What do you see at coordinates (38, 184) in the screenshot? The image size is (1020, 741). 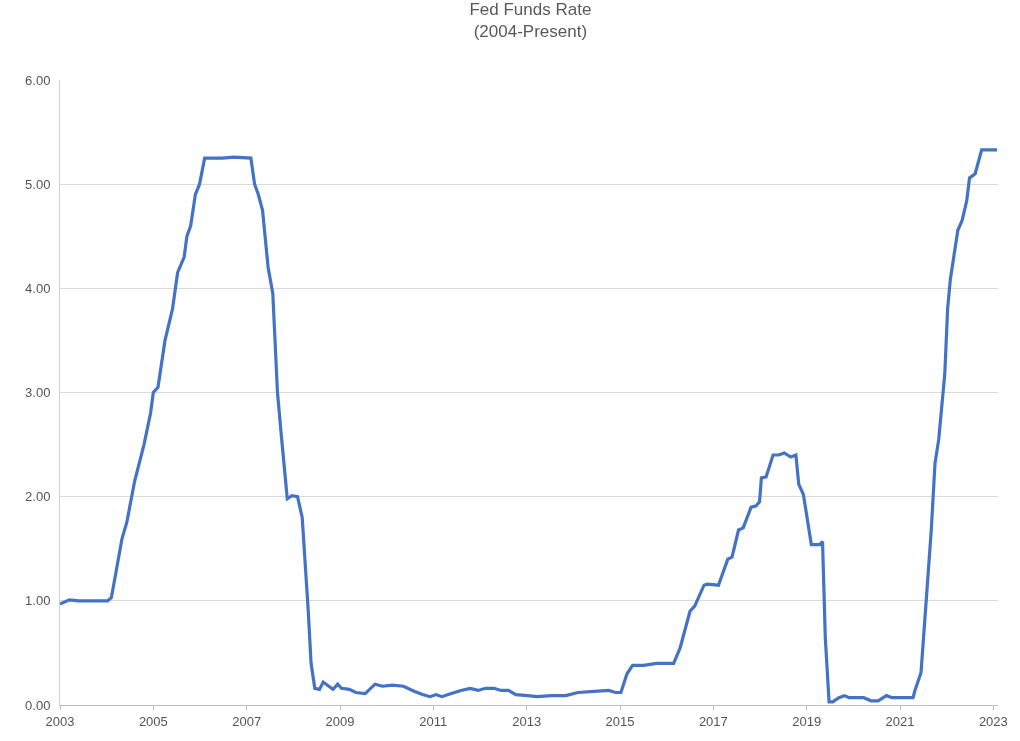 I see `y-tick-label: 5.00` at bounding box center [38, 184].